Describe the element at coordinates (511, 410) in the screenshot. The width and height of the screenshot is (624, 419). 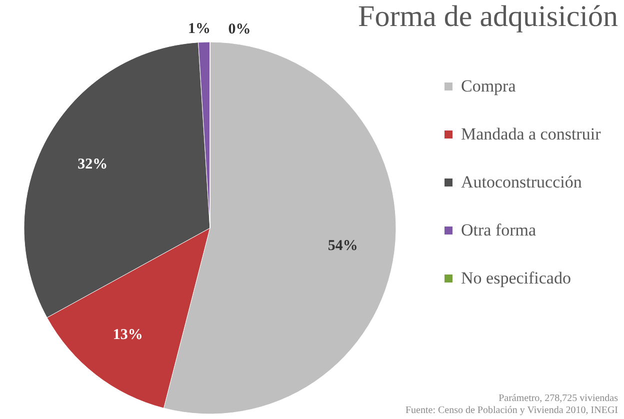
I see `source-note: Fuente: Censo de Población y Vivienda 2010, INEGI` at that location.